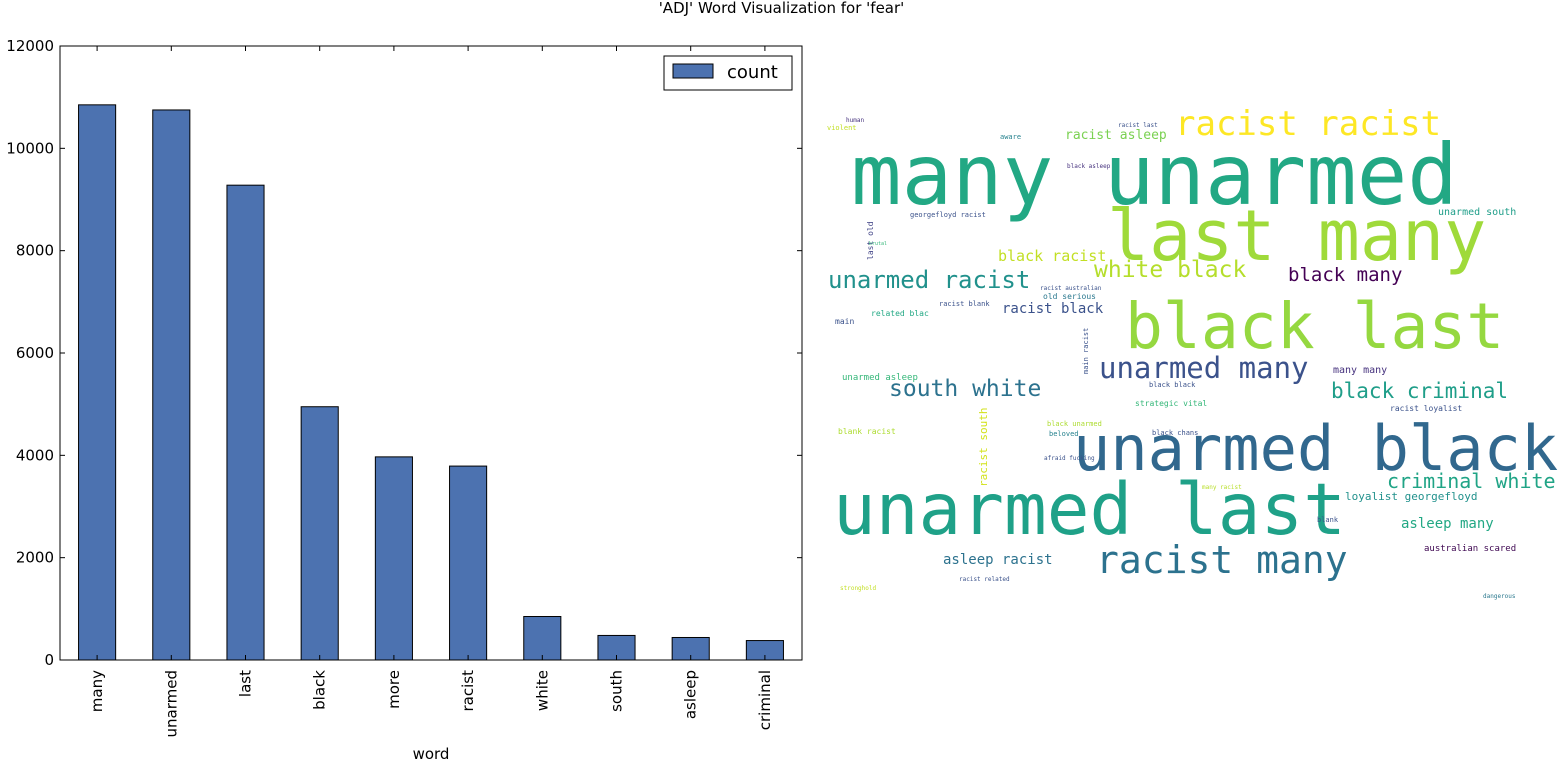  Describe the element at coordinates (35, 353) in the screenshot. I see `y-tick-label: 6000` at that location.